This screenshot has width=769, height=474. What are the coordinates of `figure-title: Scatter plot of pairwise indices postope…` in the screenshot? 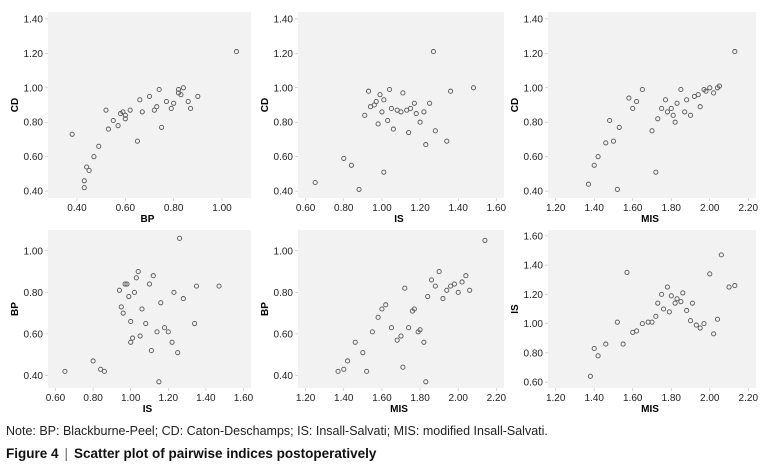 It's located at (225, 453).